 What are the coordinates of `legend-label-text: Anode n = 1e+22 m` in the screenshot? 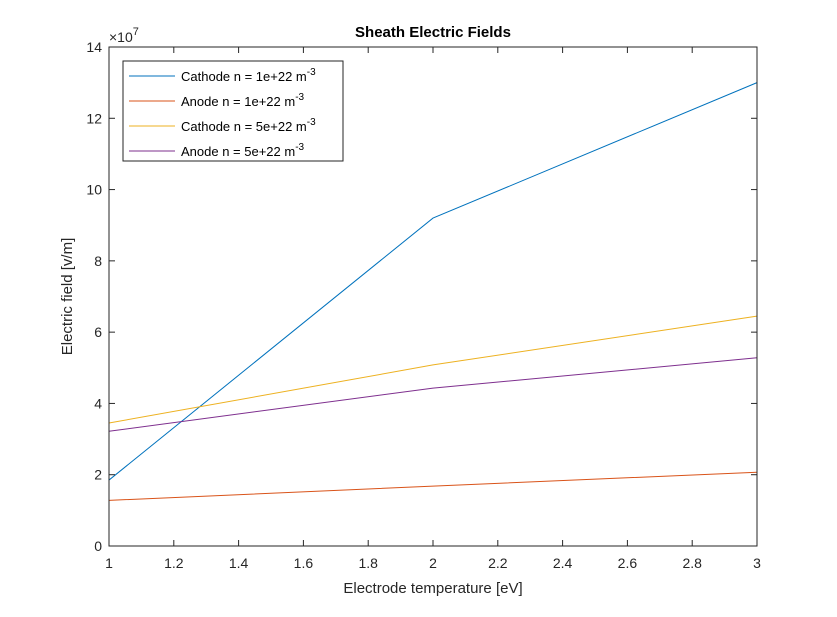 It's located at (238, 101).